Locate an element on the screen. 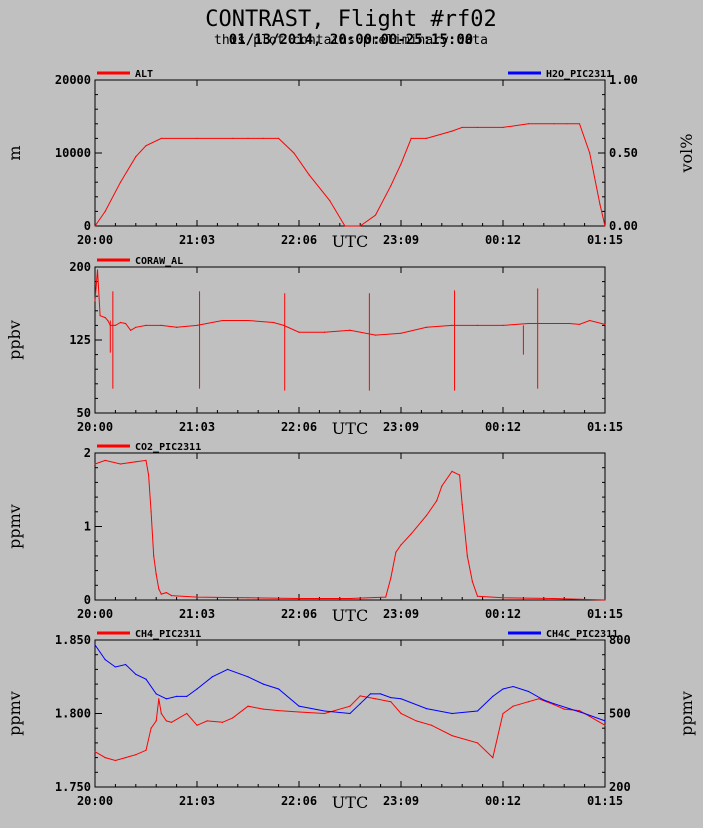  y-axis-label: ppbv is located at coordinates (14, 340).